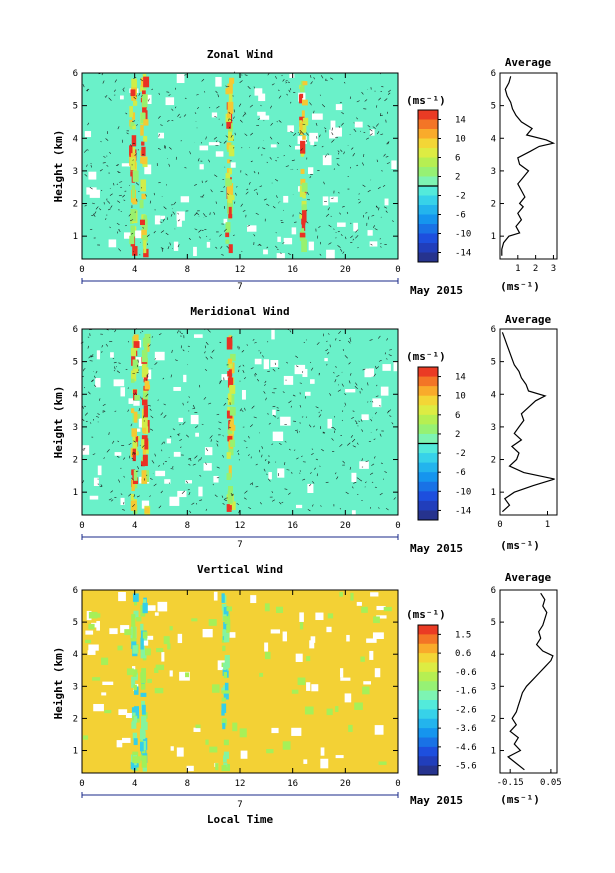  Describe the element at coordinates (530, 681) in the screenshot. I see `profile-line` at that location.